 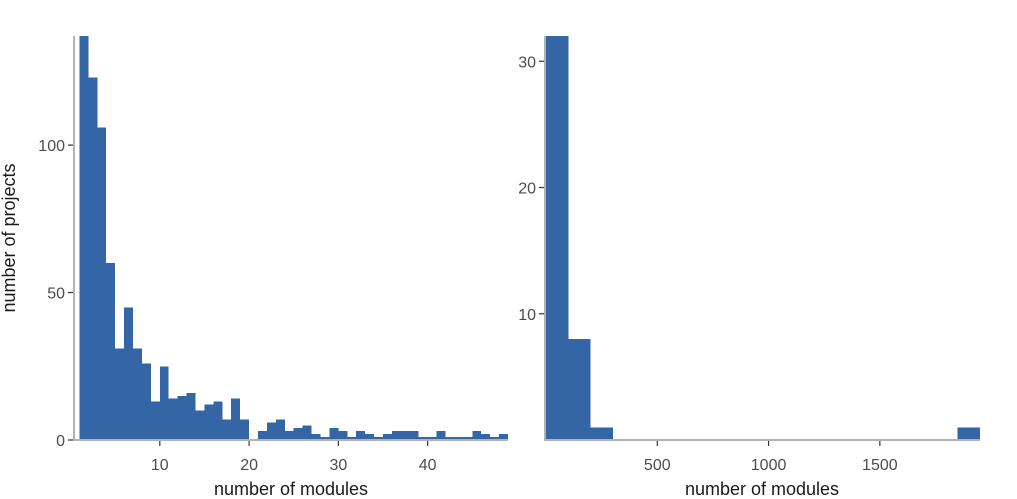 I want to click on left-y-axis-title: number of projects, so click(x=9, y=237).